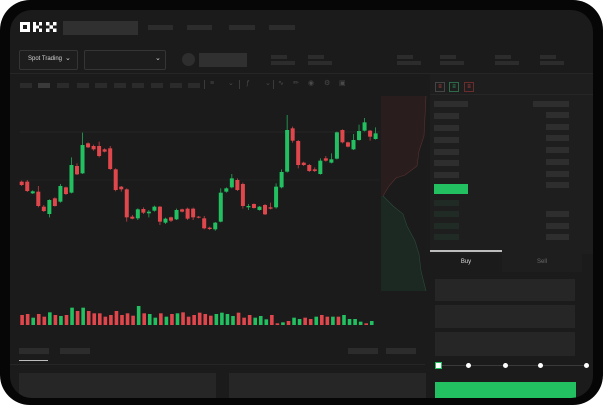 This screenshot has height=405, width=603. Describe the element at coordinates (75, 351) in the screenshot. I see `tab-order-history` at that location.